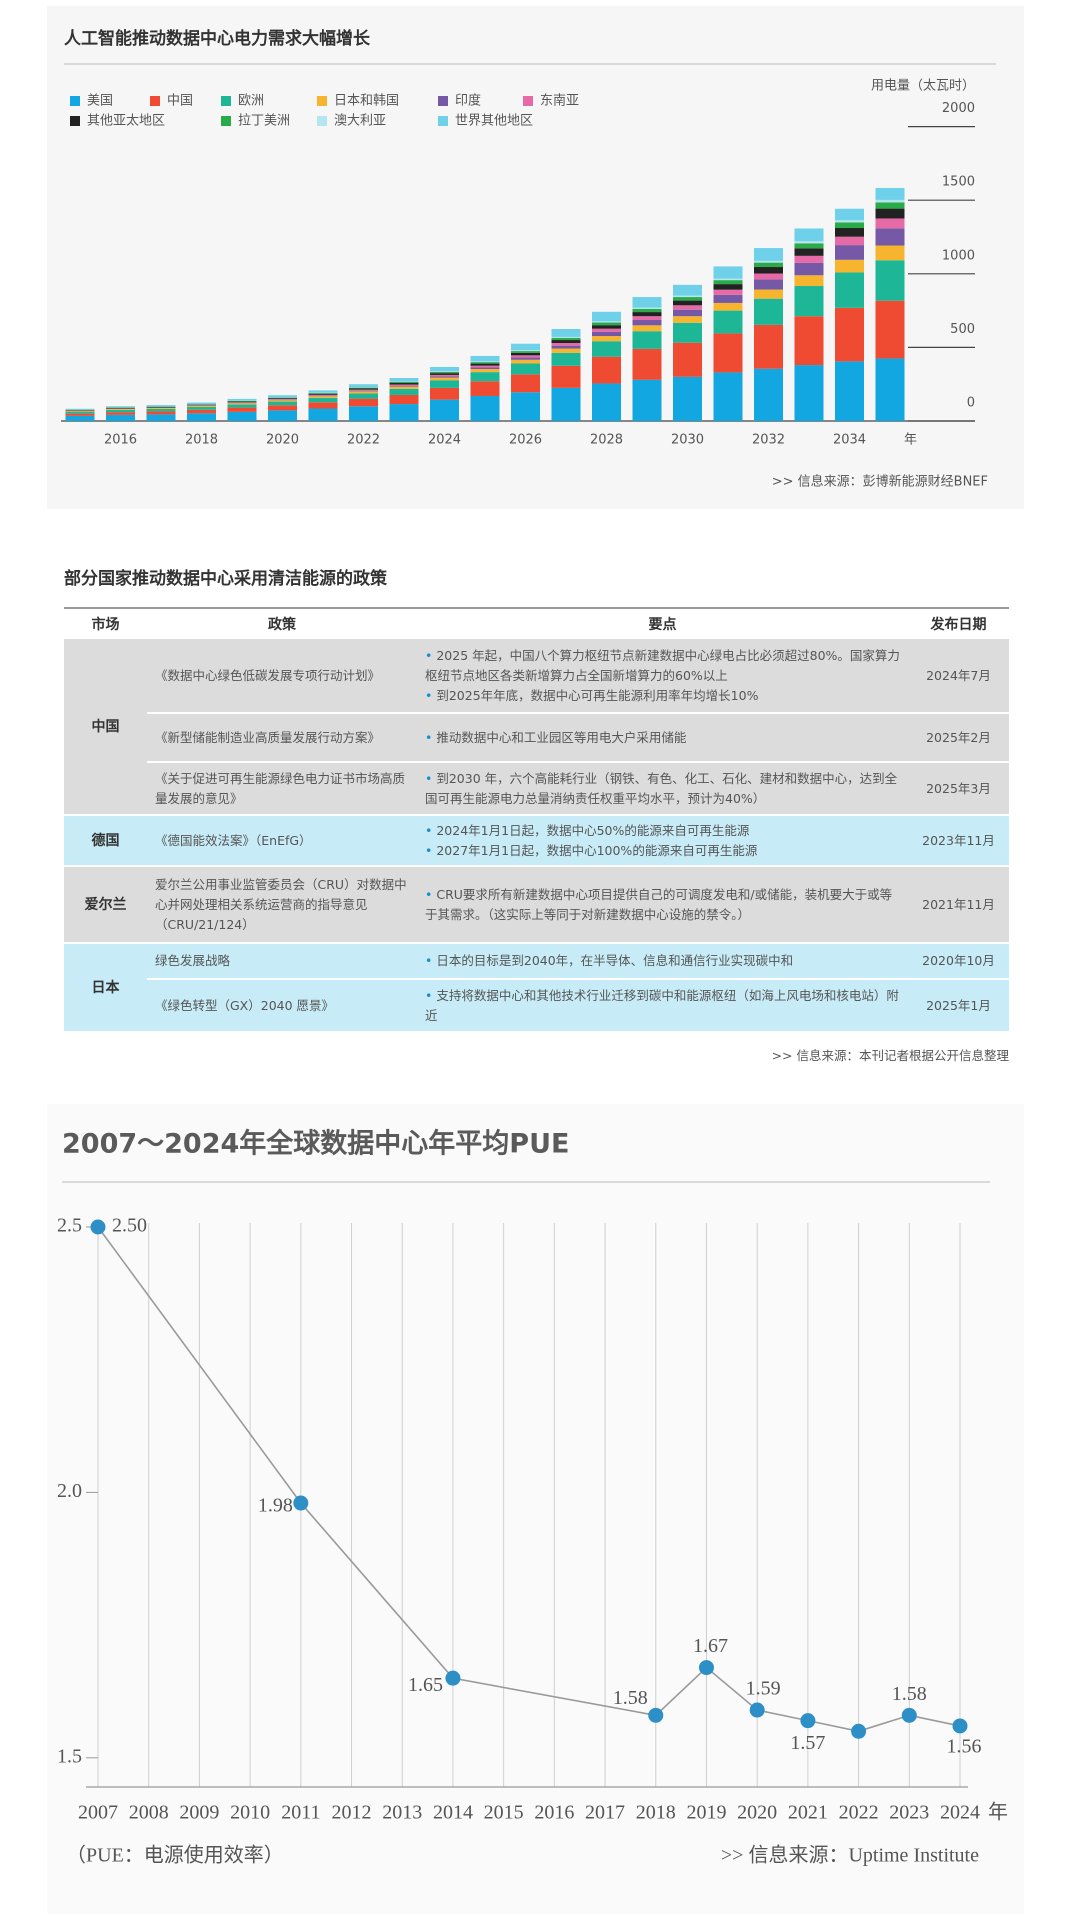  Describe the element at coordinates (662, 623) in the screenshot. I see `column-header: 要点` at that location.